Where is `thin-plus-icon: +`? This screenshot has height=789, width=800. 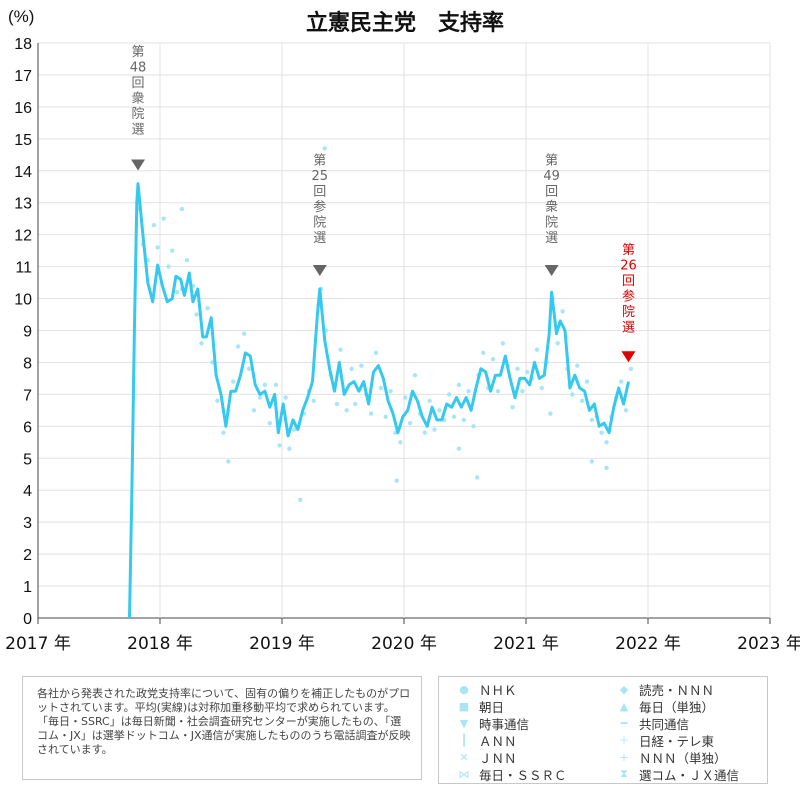 thin-plus-icon: + is located at coordinates (624, 757).